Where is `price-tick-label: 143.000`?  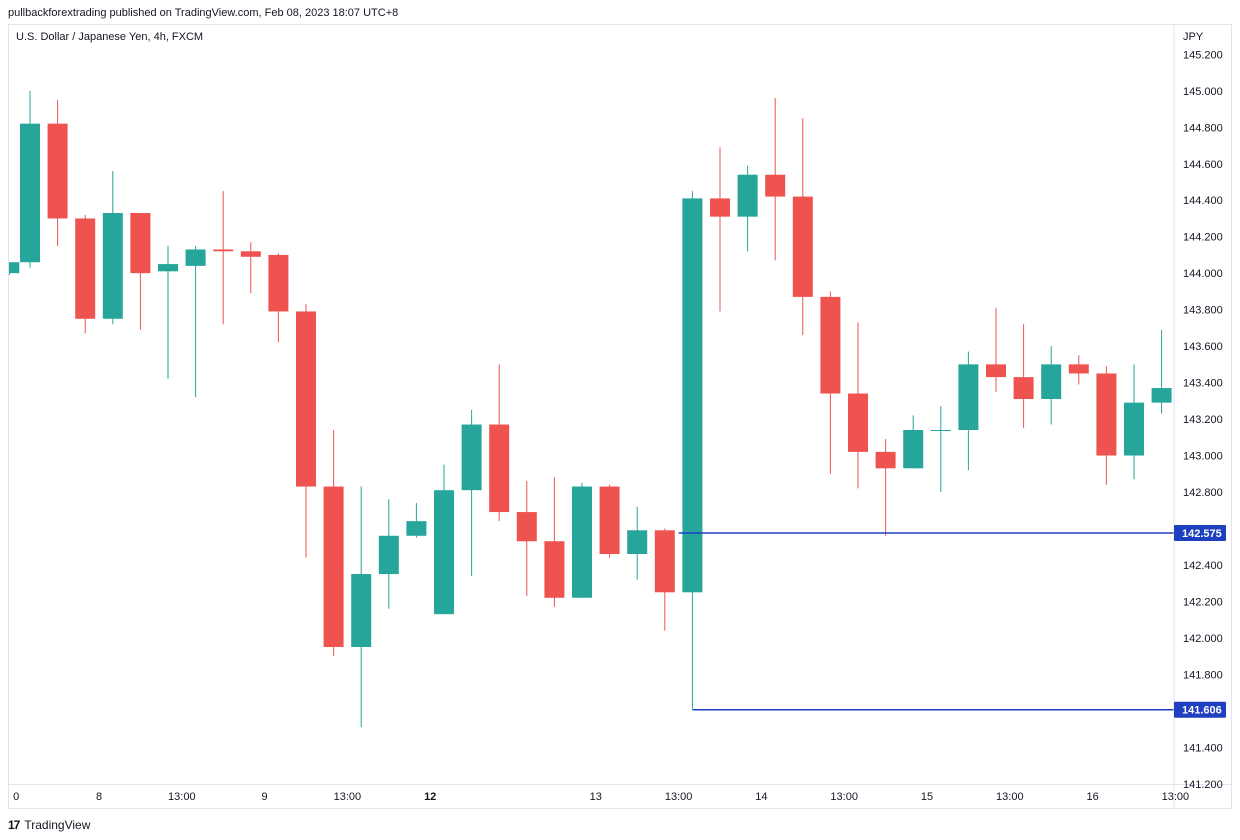
price-tick-label: 143.000 is located at coordinates (1203, 457).